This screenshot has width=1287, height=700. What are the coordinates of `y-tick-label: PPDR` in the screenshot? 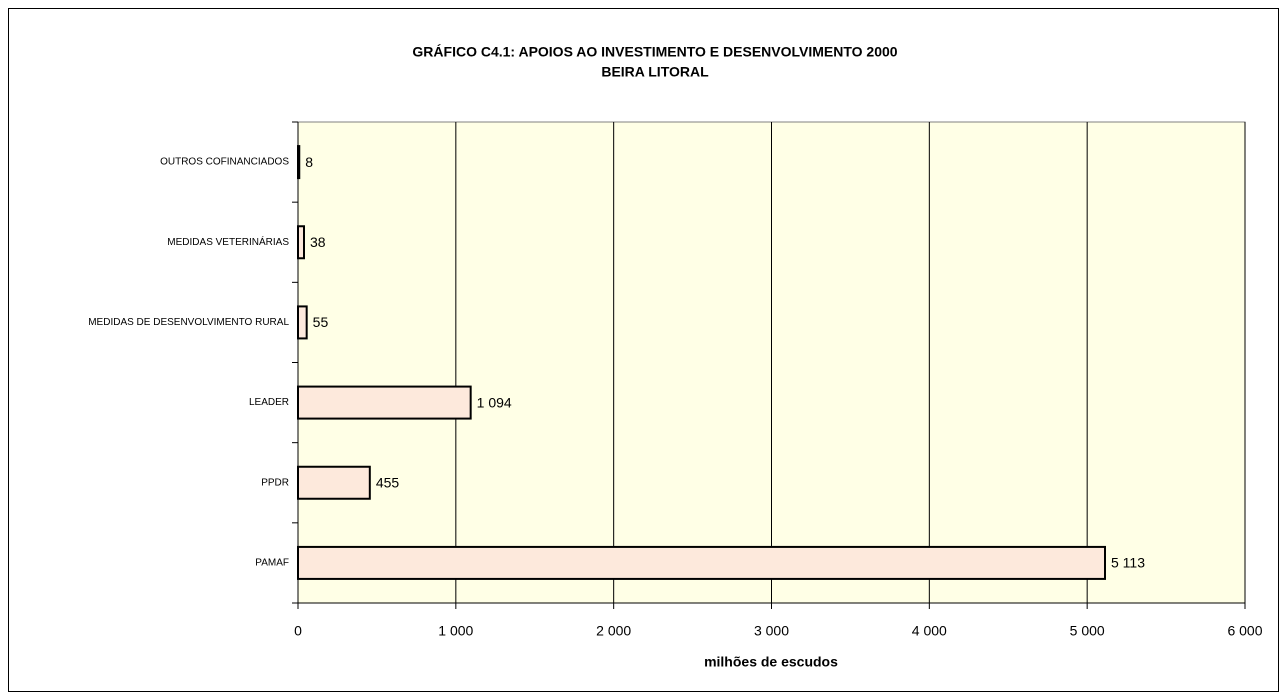 It's located at (275, 482).